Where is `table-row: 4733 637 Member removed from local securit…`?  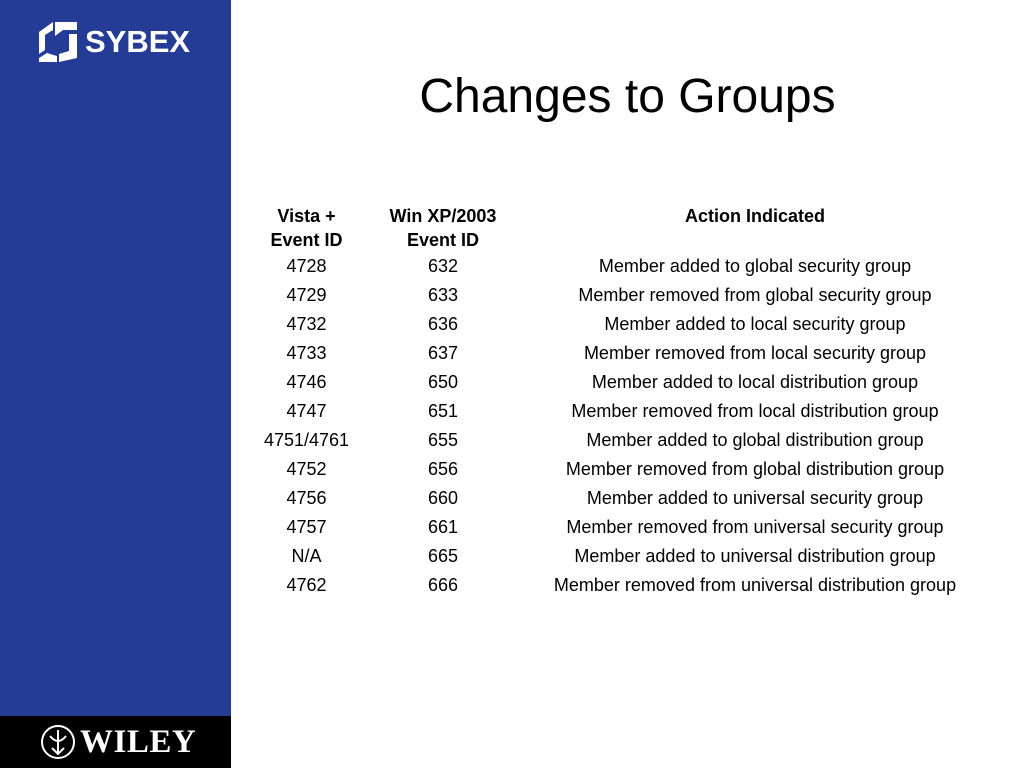
table-row: 4733 637 Member removed from local securit… is located at coordinates (618, 353).